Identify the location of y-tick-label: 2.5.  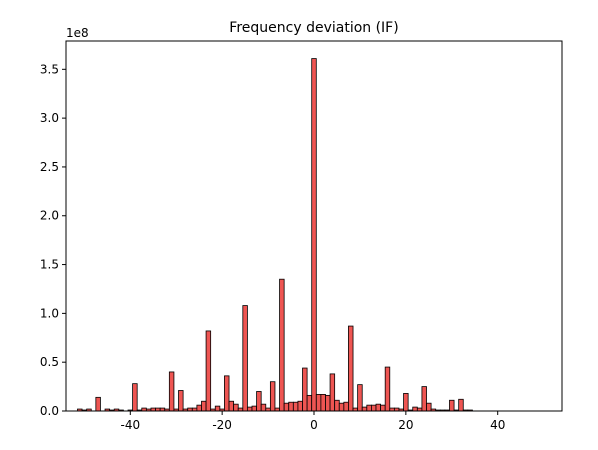
(49, 167).